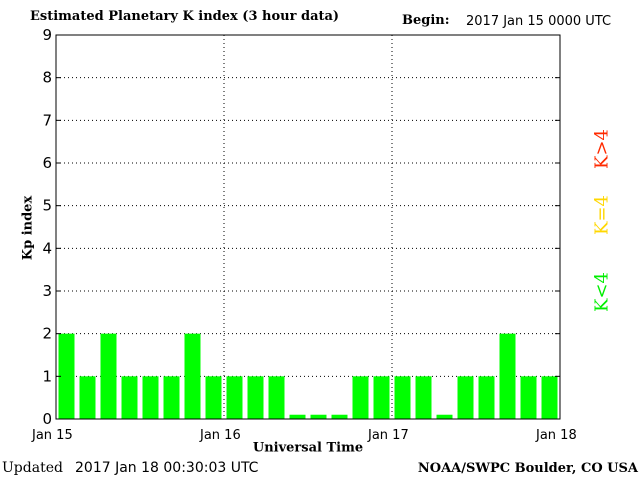 This screenshot has height=480, width=640. Describe the element at coordinates (47, 334) in the screenshot. I see `y-tick-label: 2` at that location.